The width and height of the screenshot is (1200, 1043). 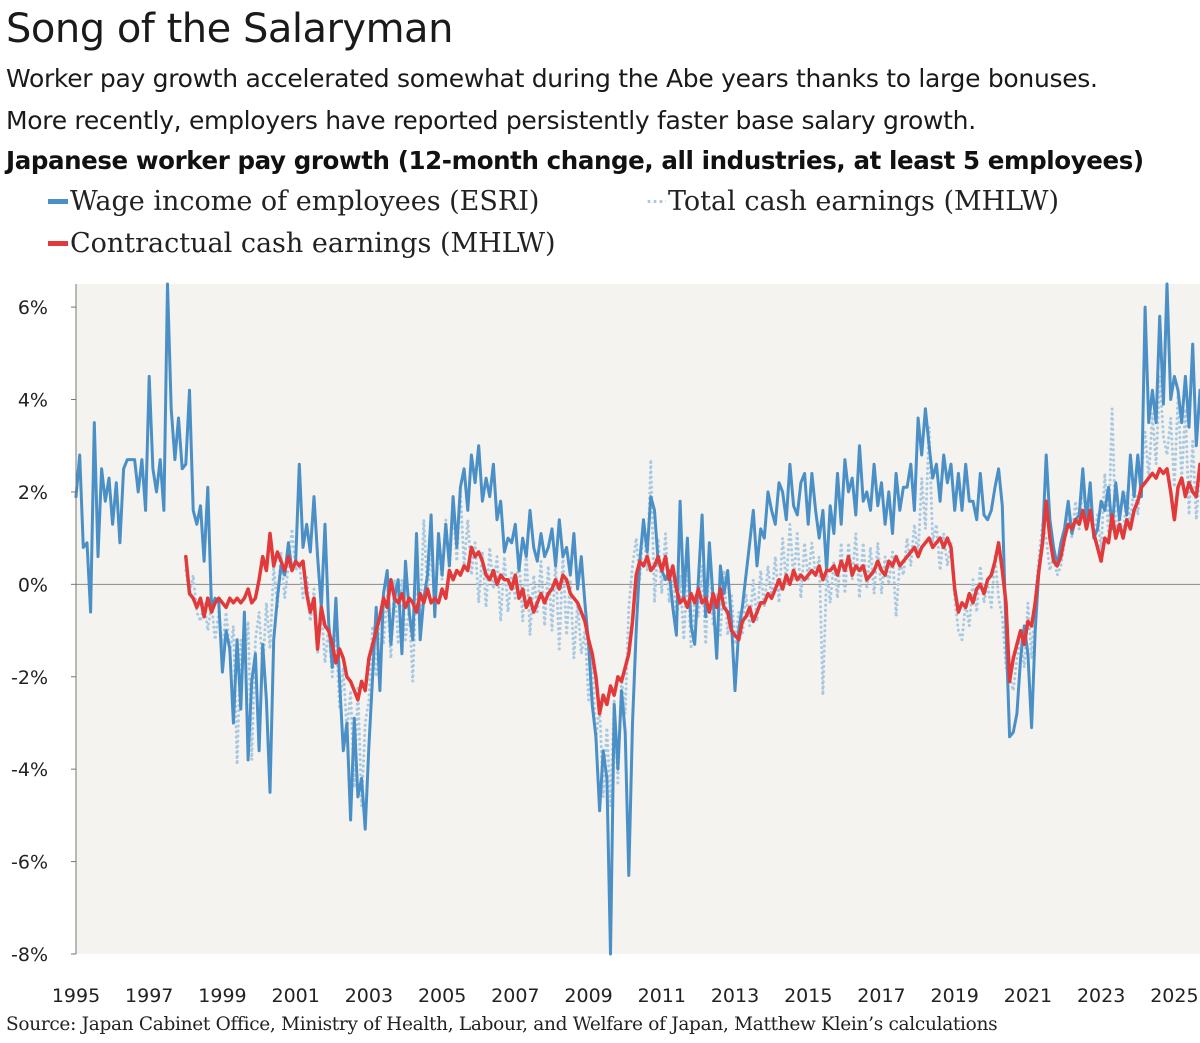 What do you see at coordinates (735, 996) in the screenshot?
I see `x-tick-label: 2013` at bounding box center [735, 996].